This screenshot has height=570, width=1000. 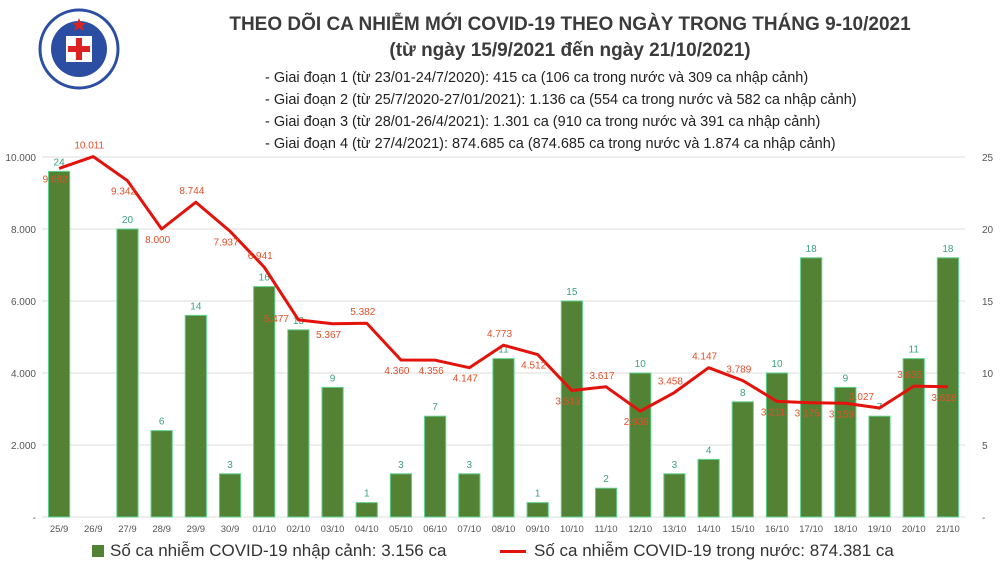 I want to click on x-tick-label: 14/10, so click(x=709, y=529).